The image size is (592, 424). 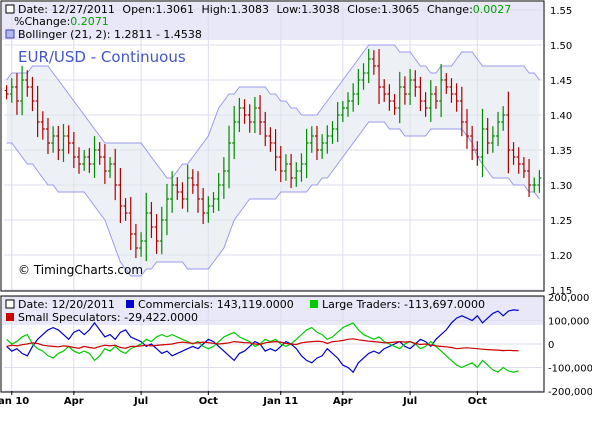 What do you see at coordinates (262, 341) in the screenshot?
I see `cot-series-line` at bounding box center [262, 341].